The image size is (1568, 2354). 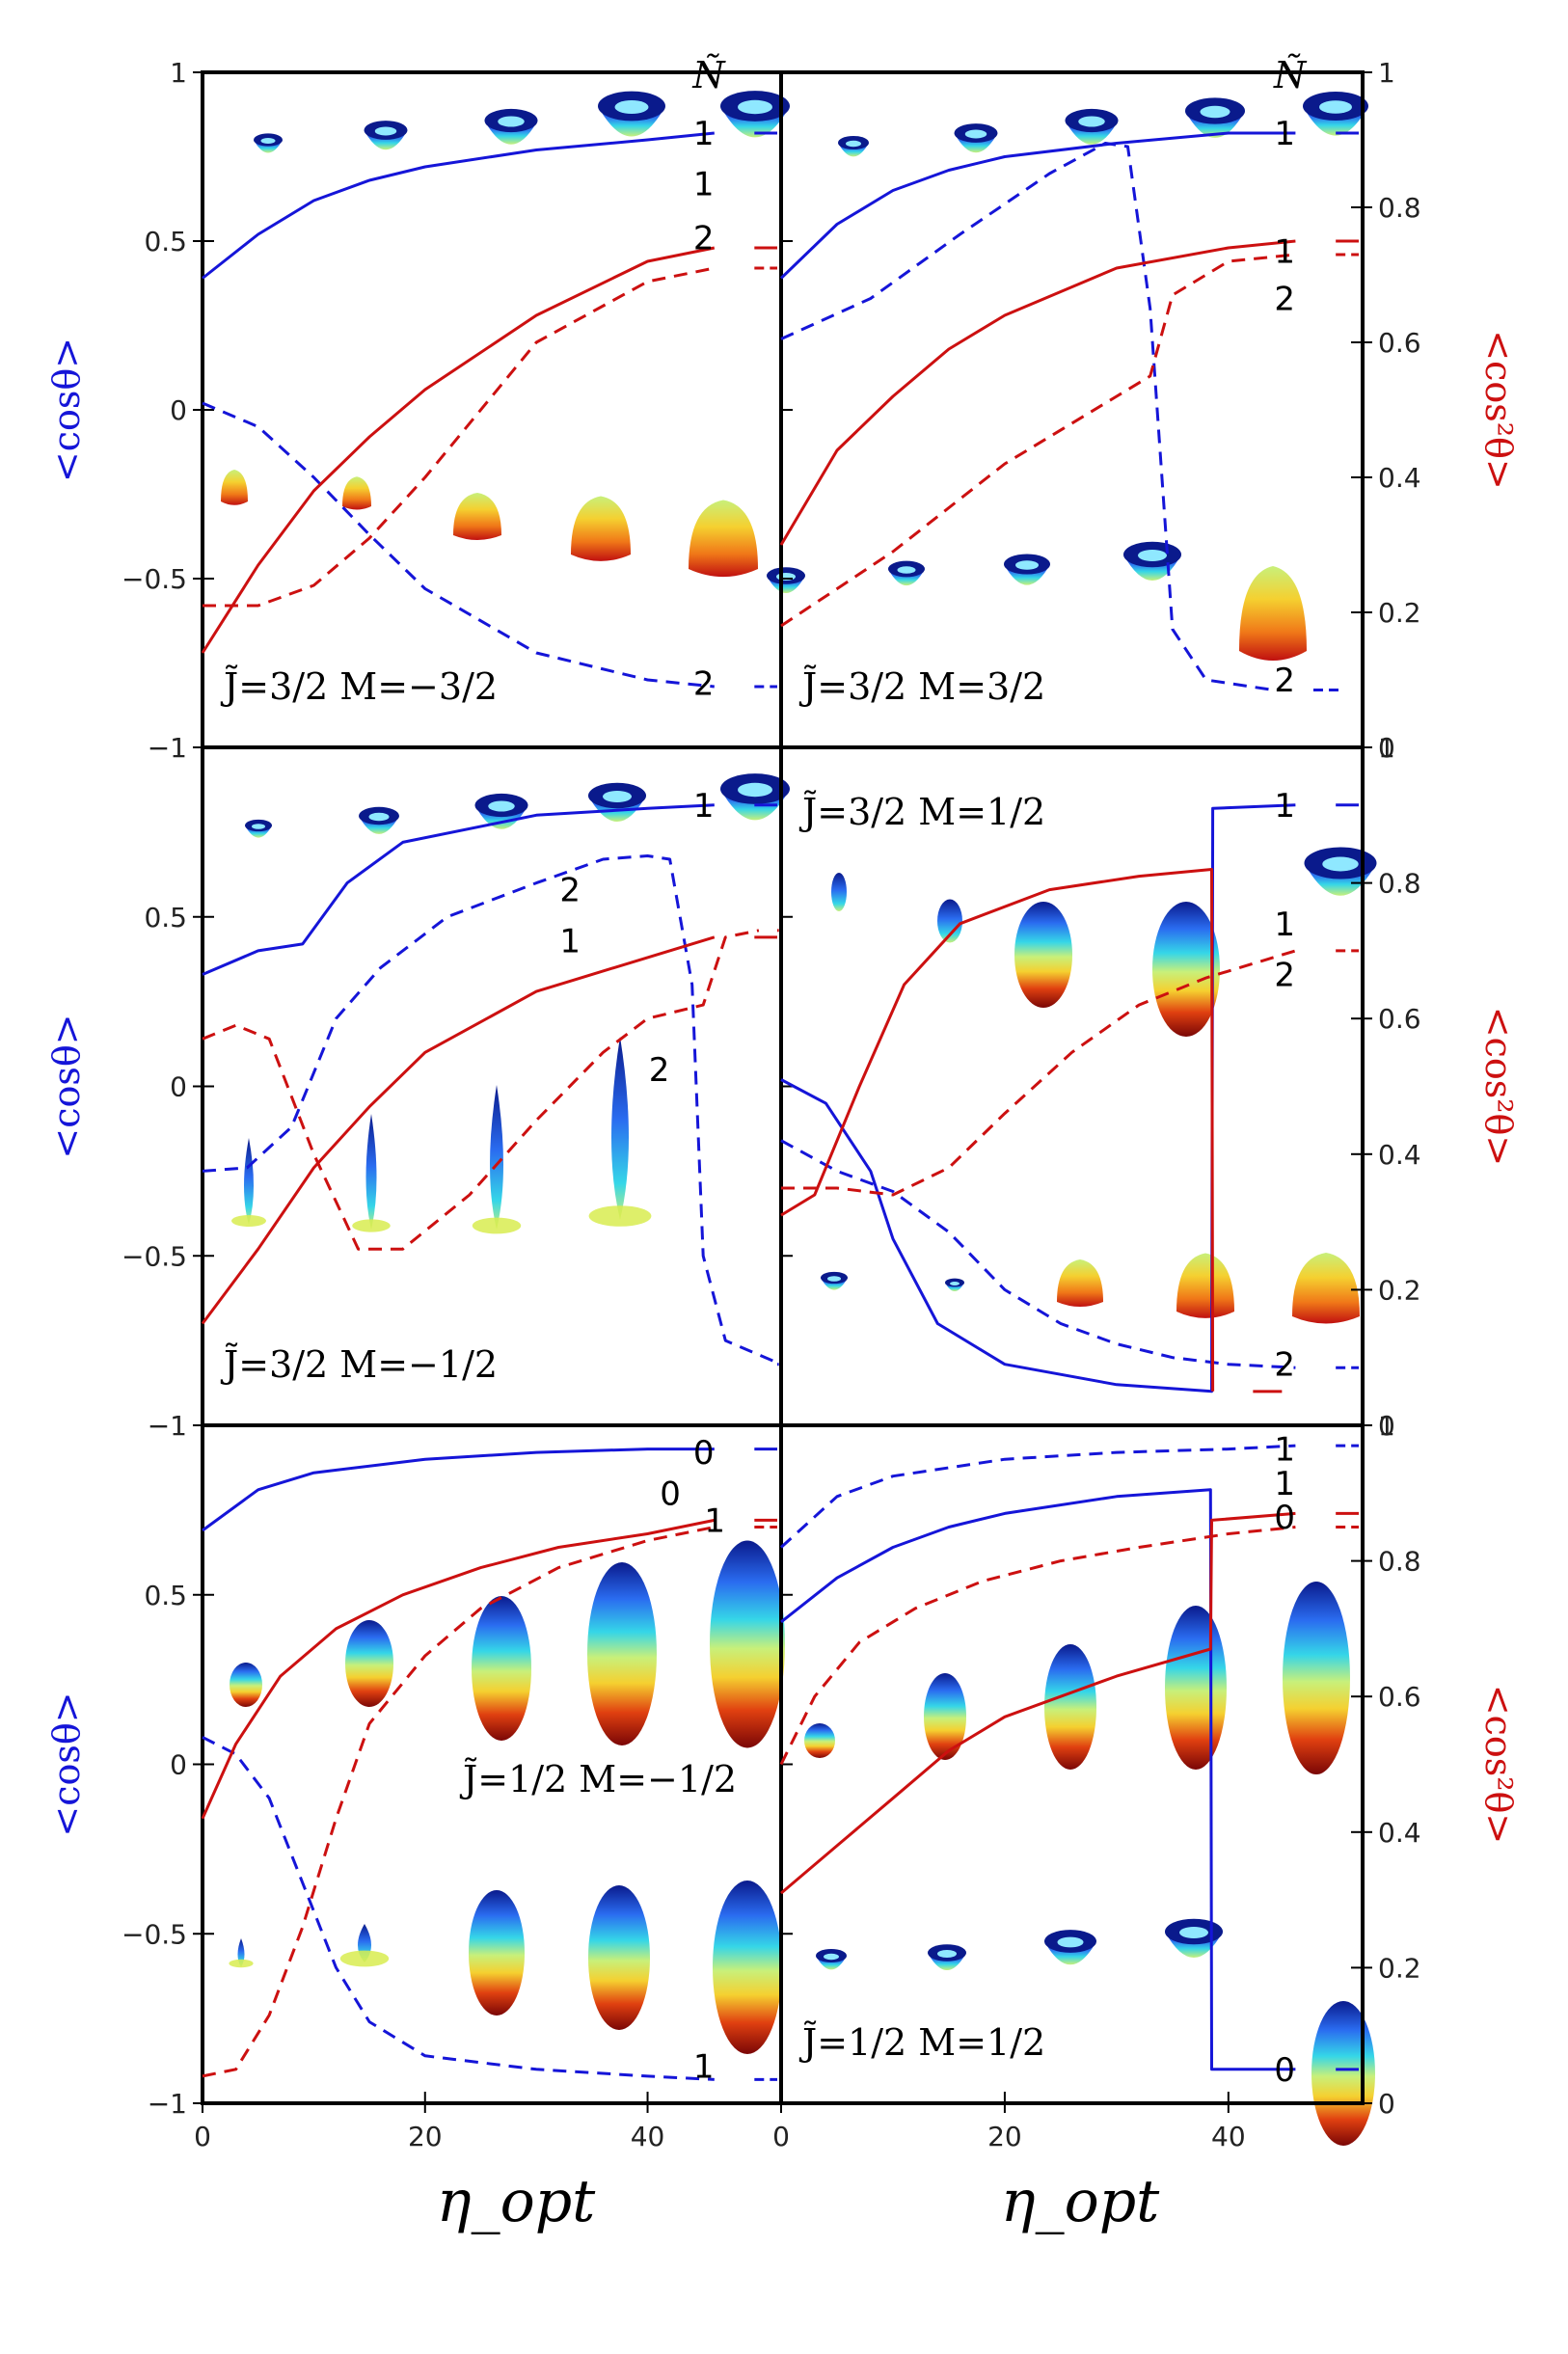 I want to click on panel-4-series-cos2-solid, so click(x=998, y=1130).